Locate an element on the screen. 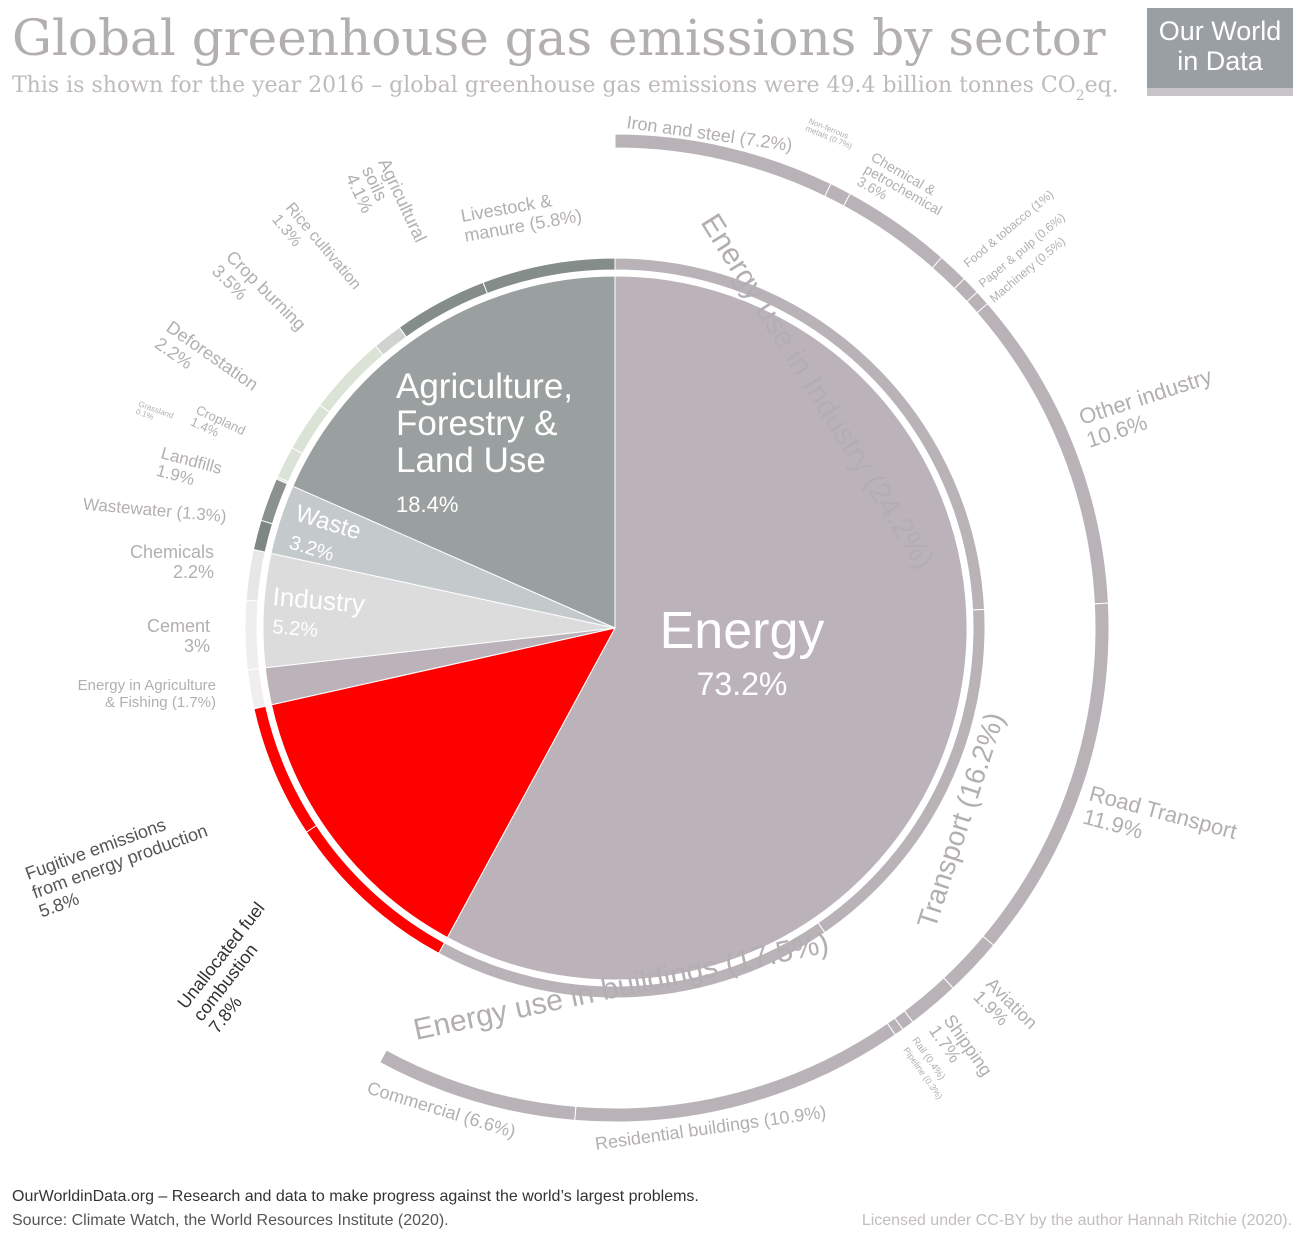  ring-segment-energy-in-agriculture-fishing is located at coordinates (256, 688).